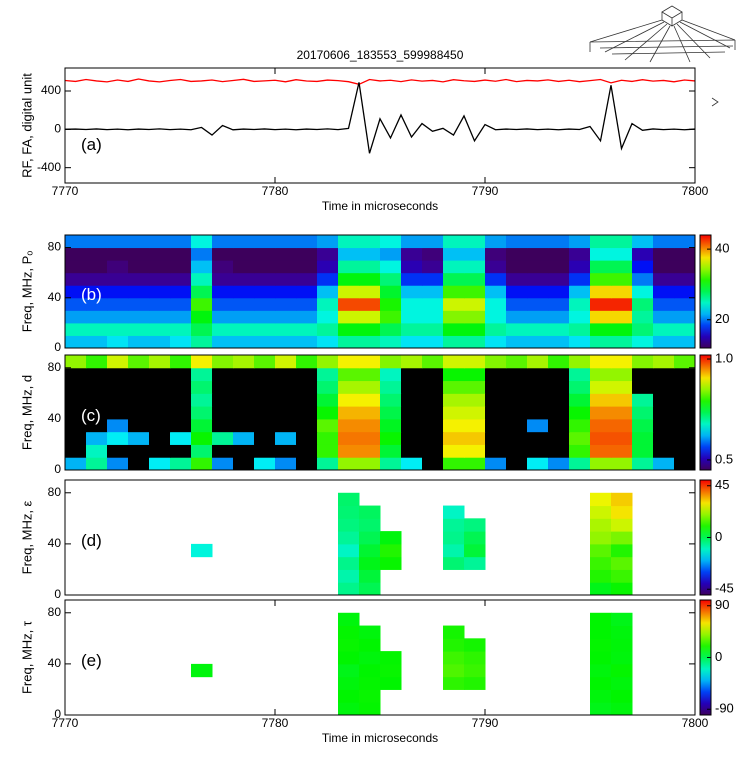 This screenshot has width=755, height=757. I want to click on colorbar-tick-label: 45, so click(722, 484).